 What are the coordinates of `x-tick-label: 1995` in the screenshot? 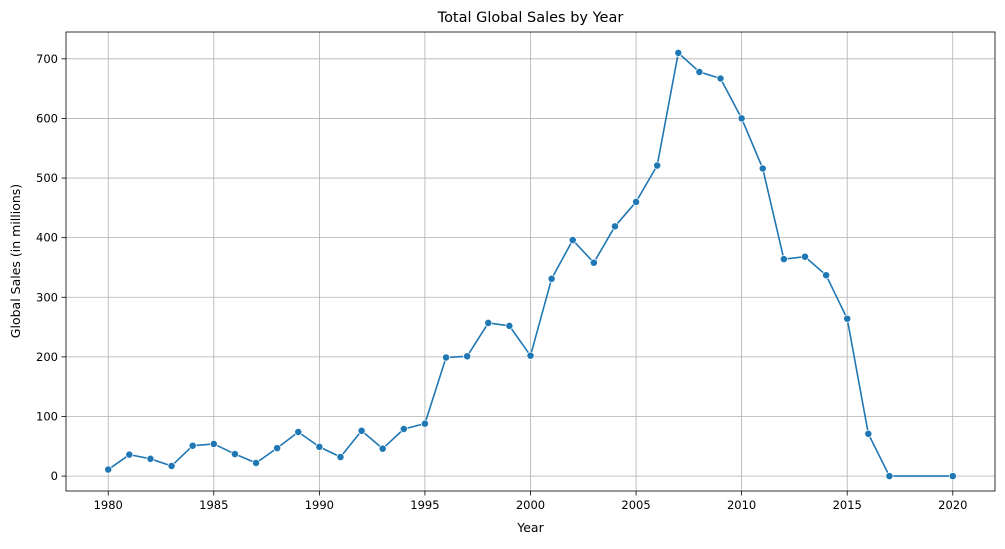 It's located at (424, 505).